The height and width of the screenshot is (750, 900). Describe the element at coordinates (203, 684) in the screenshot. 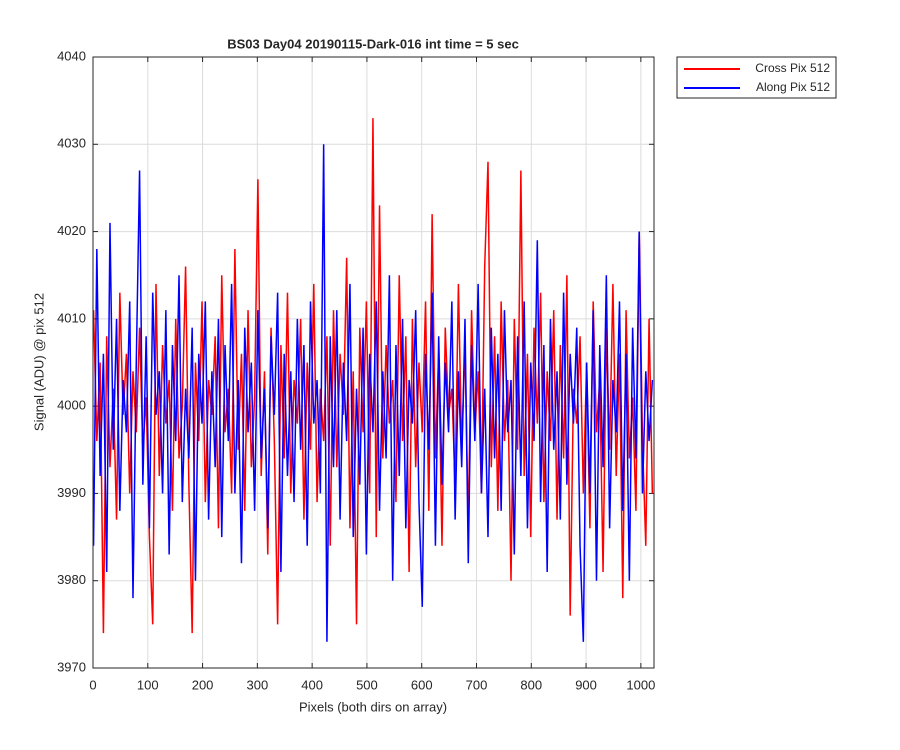

I see `x-tick-label: 200` at that location.